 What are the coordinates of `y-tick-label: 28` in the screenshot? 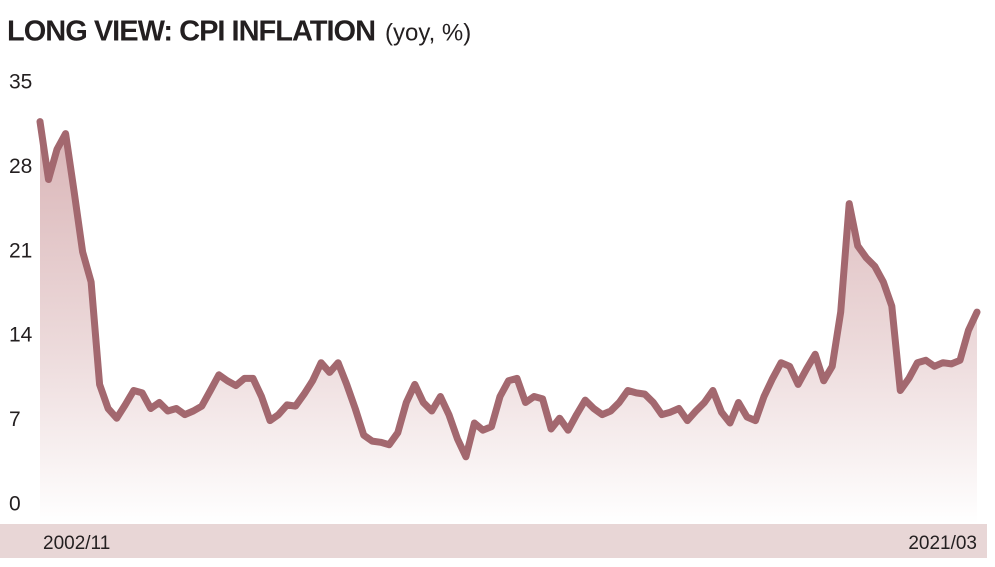 It's located at (20, 166).